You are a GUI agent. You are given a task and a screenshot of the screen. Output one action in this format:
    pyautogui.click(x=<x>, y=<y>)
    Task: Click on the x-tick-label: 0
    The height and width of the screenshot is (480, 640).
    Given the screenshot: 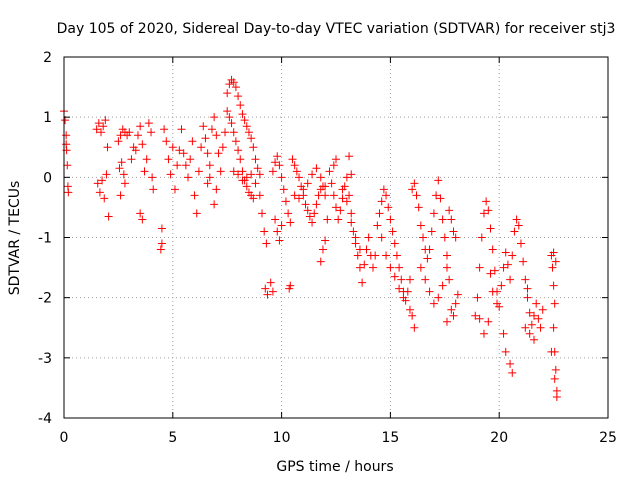 What is the action you would take?
    pyautogui.click(x=64, y=438)
    